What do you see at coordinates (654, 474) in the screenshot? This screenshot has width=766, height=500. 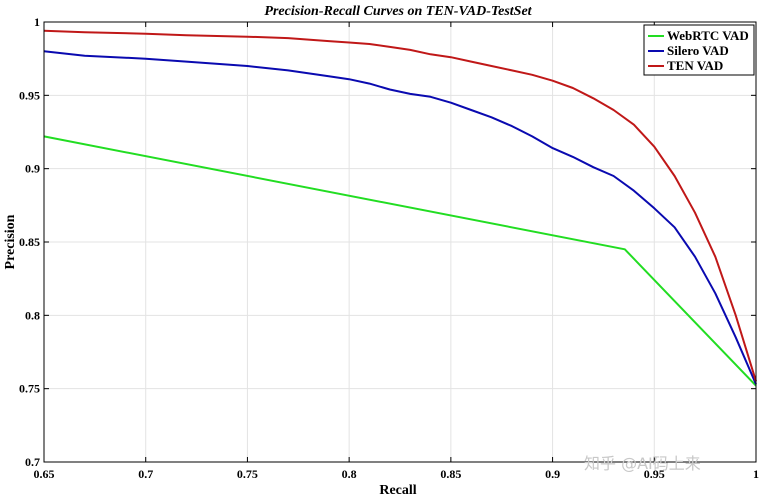 I see `x-tick-label: 0.95` at bounding box center [654, 474].